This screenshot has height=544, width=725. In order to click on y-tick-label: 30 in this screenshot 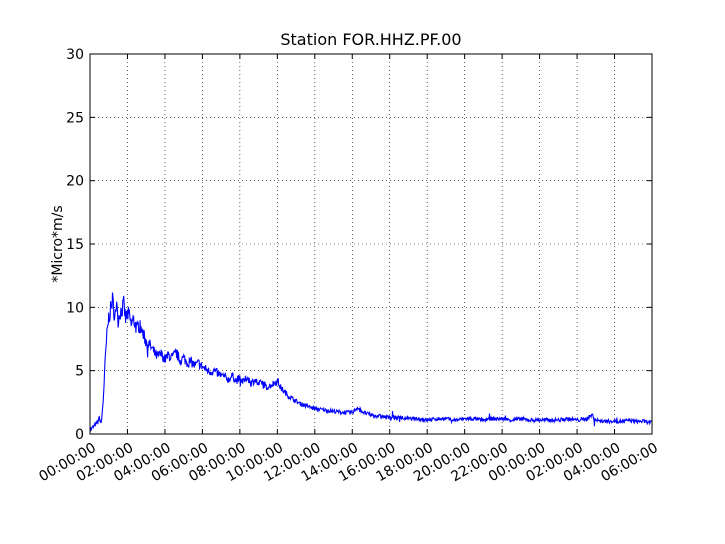, I will do `click(75, 55)`.